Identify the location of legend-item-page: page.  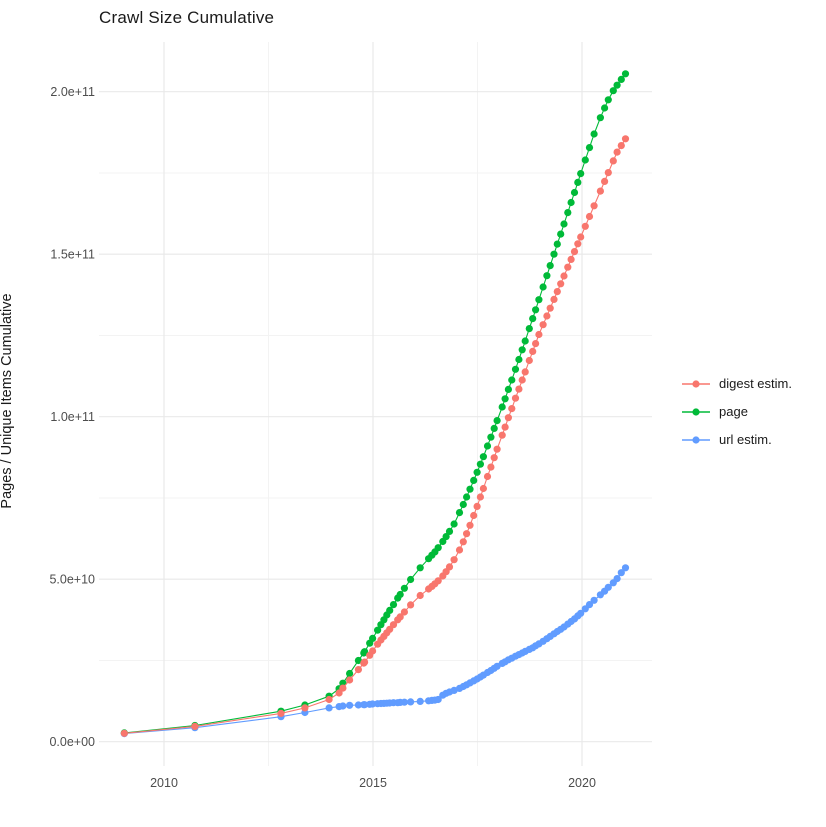
(736, 411).